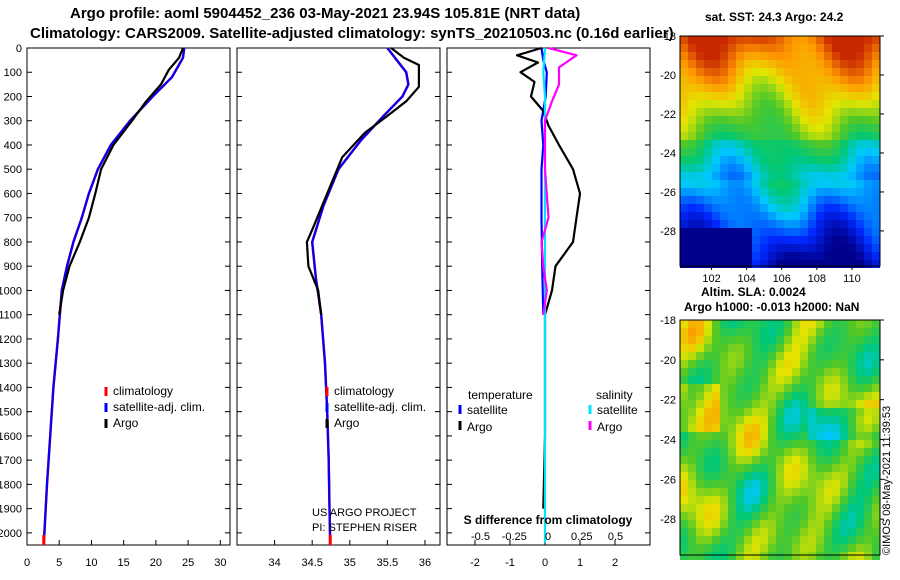  I want to click on sla-heatmap: -18-20-22-24-26-28, so click(772, 437).